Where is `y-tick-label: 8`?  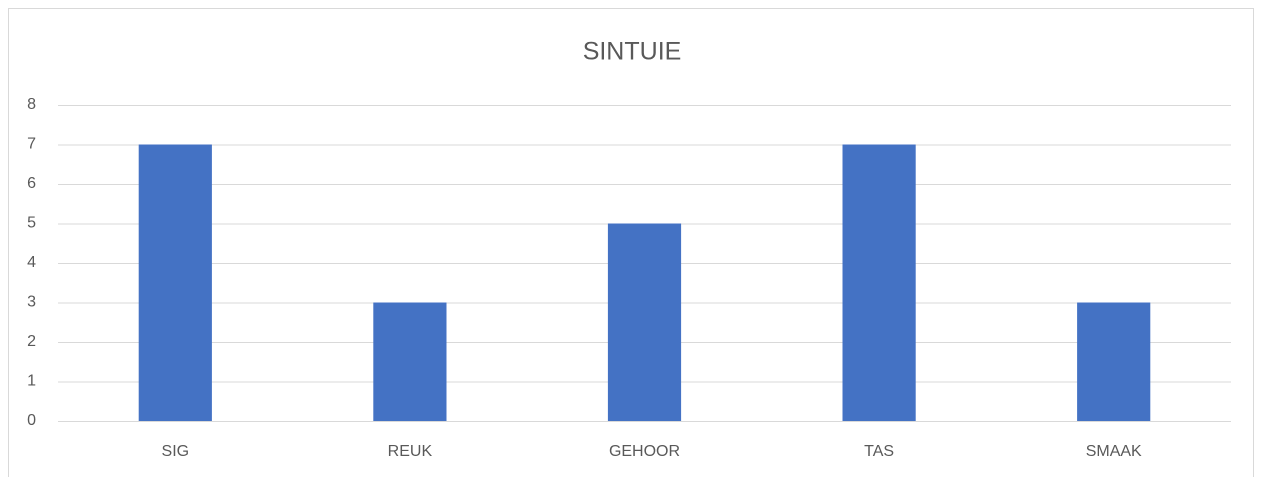 y-tick-label: 8 is located at coordinates (31, 104).